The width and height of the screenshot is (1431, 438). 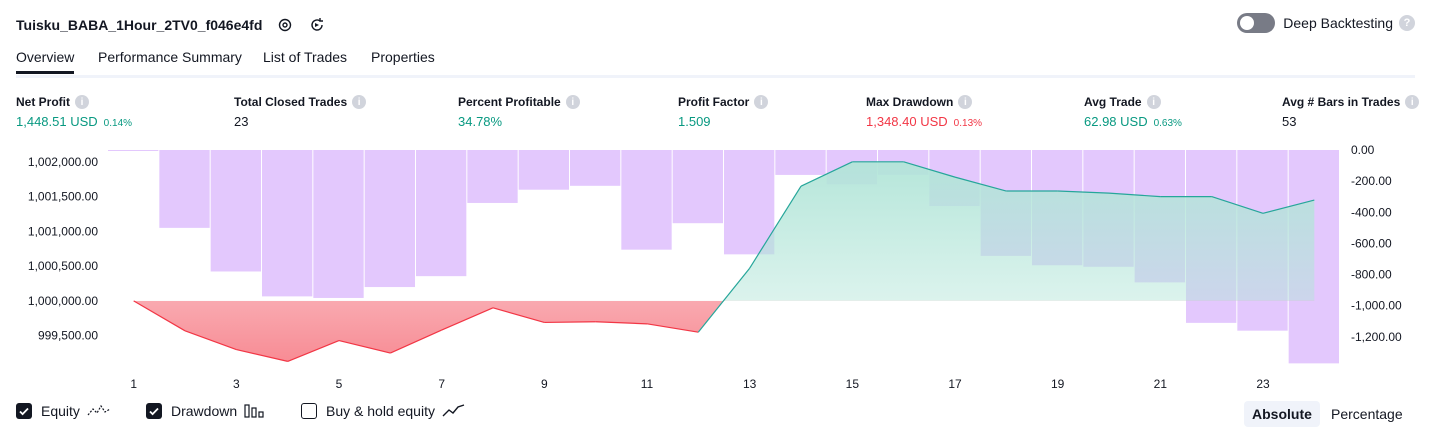 What do you see at coordinates (1113, 102) in the screenshot?
I see `metric-label: Avg Trade` at bounding box center [1113, 102].